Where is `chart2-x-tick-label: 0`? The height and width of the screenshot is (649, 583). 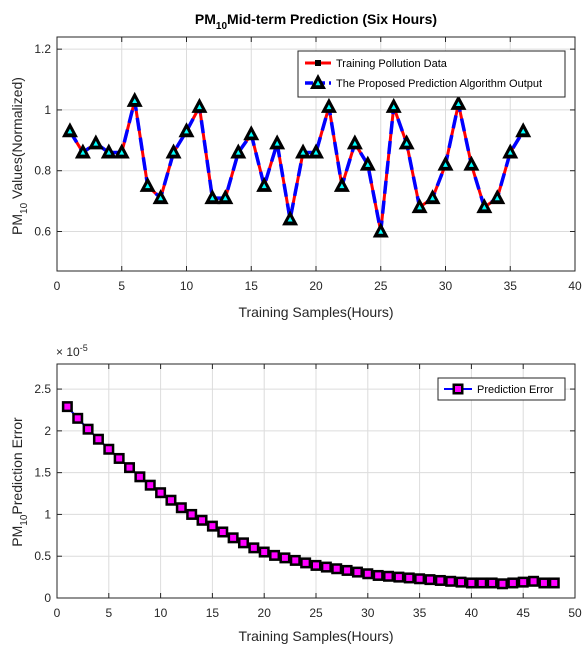 chart2-x-tick-label: 0 is located at coordinates (57, 613).